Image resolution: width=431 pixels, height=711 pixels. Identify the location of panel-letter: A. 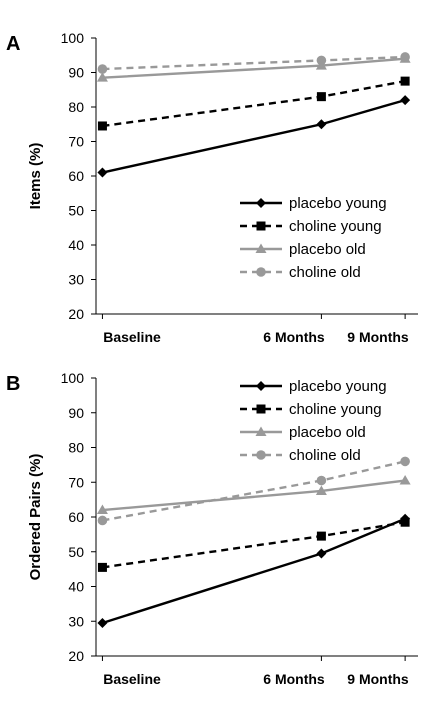
(13, 44).